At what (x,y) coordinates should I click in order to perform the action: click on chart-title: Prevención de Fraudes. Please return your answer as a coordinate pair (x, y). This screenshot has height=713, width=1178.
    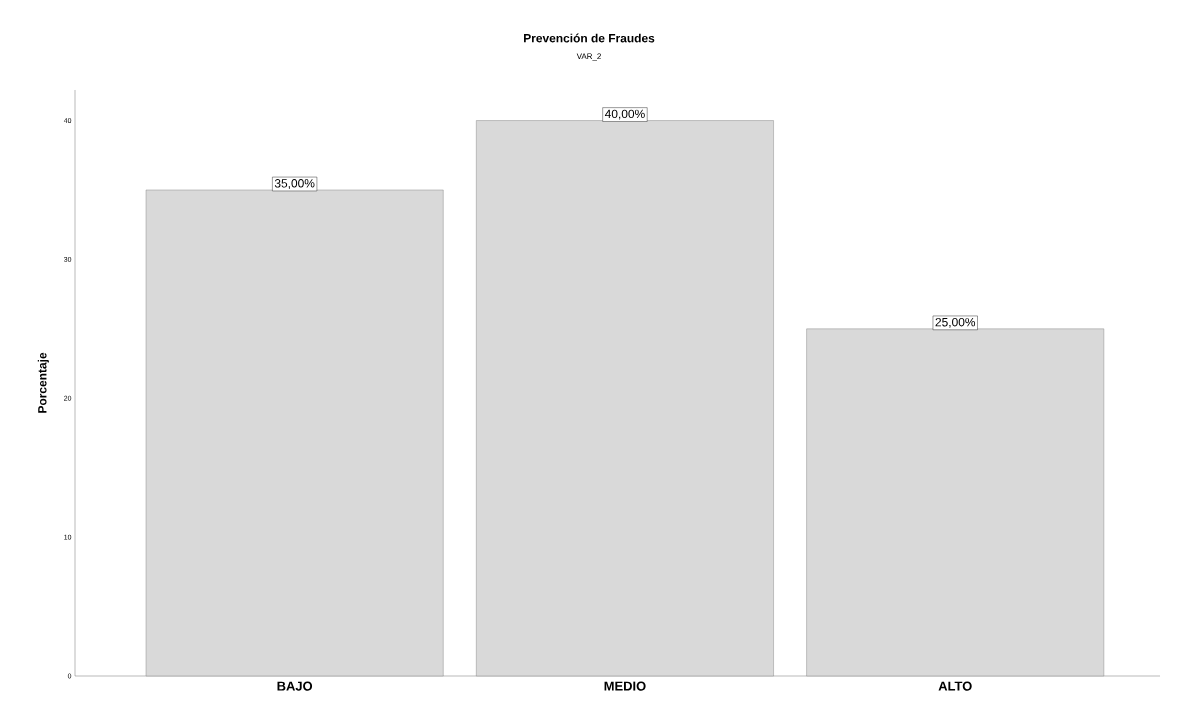
    Looking at the image, I should click on (589, 38).